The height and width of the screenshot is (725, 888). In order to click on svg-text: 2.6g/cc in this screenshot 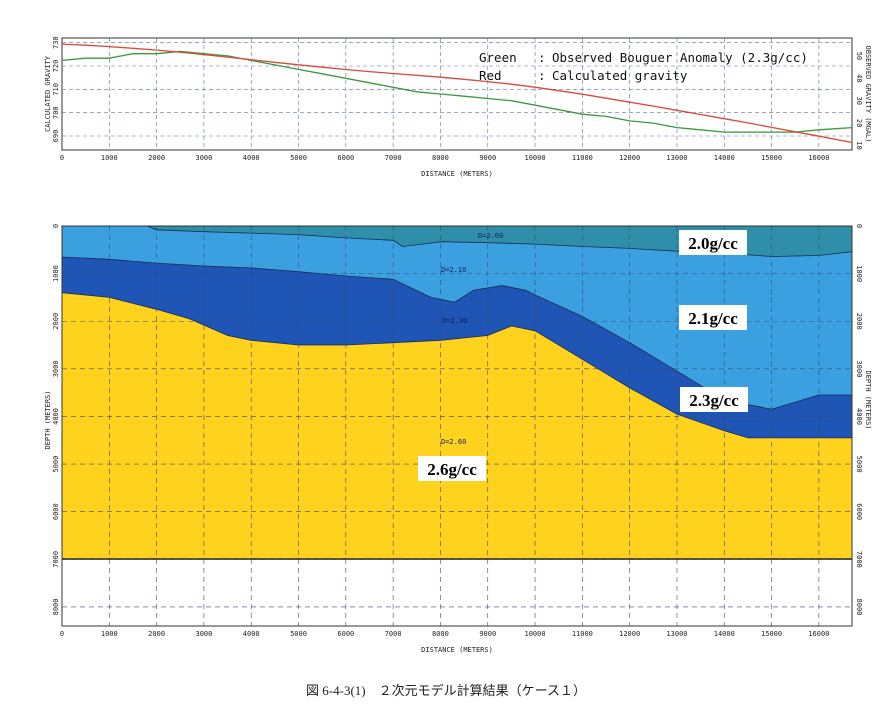, I will do `click(452, 469)`.